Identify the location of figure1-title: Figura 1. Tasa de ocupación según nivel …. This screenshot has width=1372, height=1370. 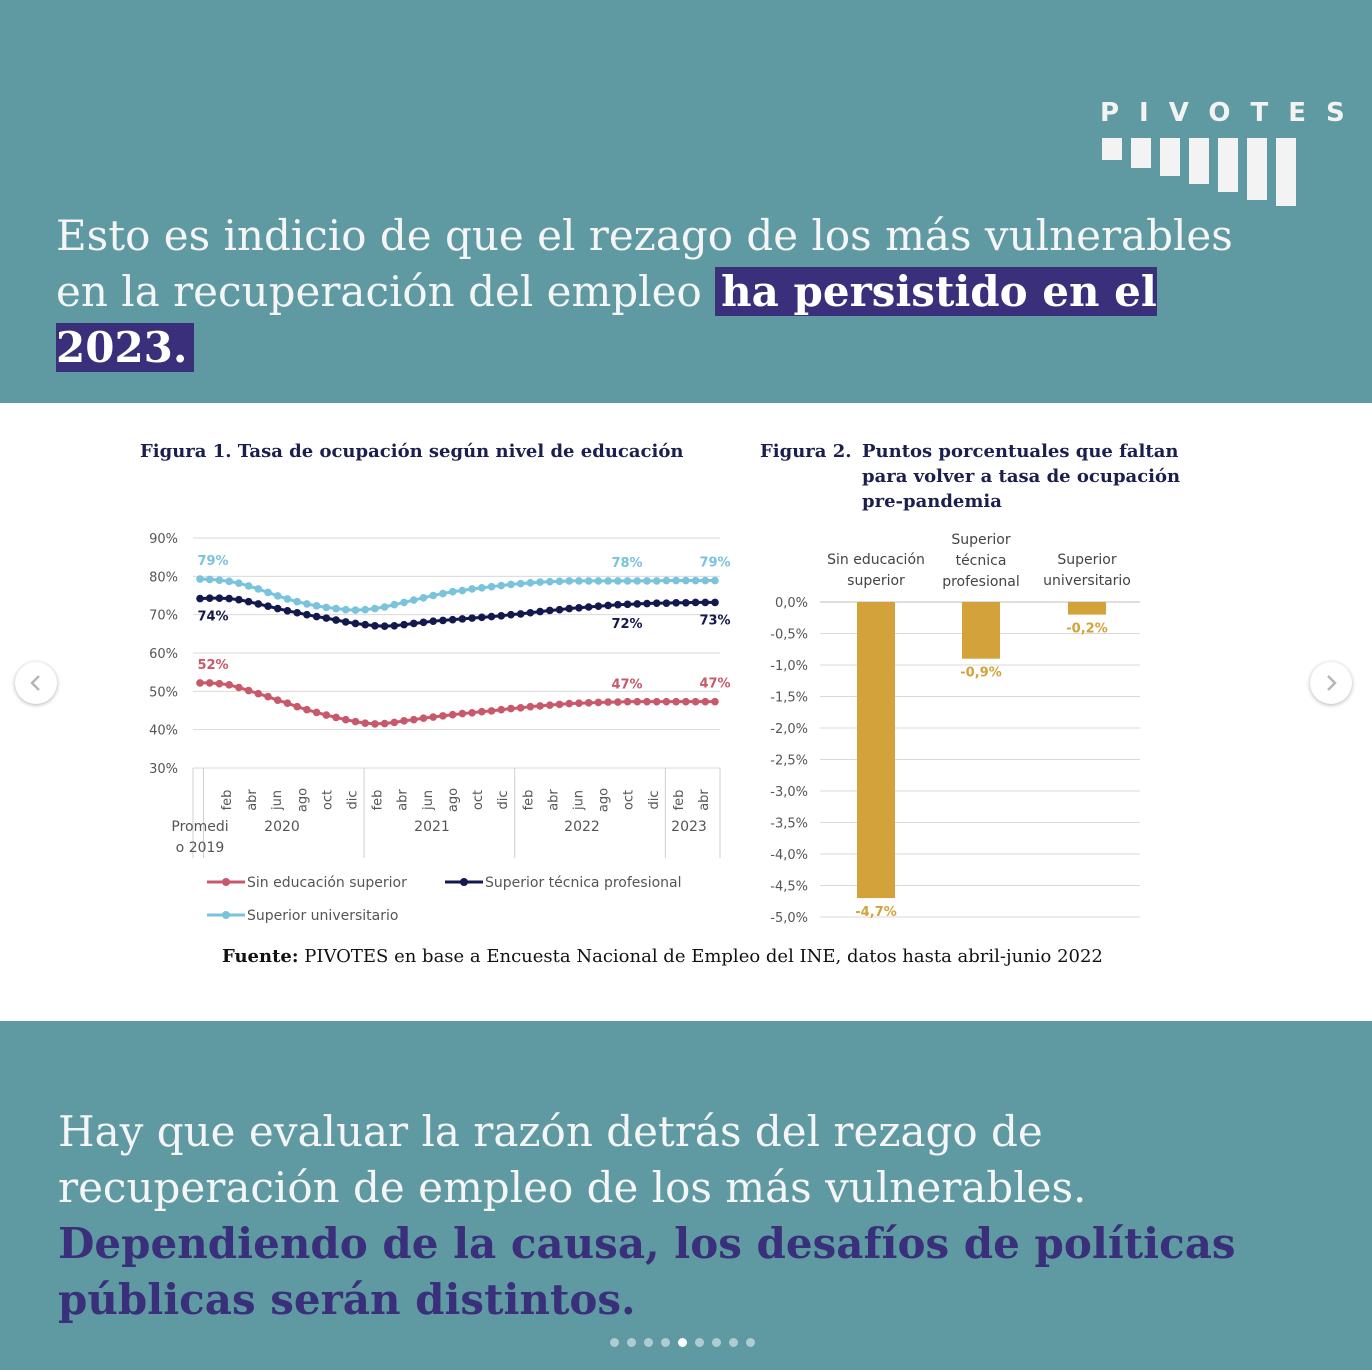
(412, 451).